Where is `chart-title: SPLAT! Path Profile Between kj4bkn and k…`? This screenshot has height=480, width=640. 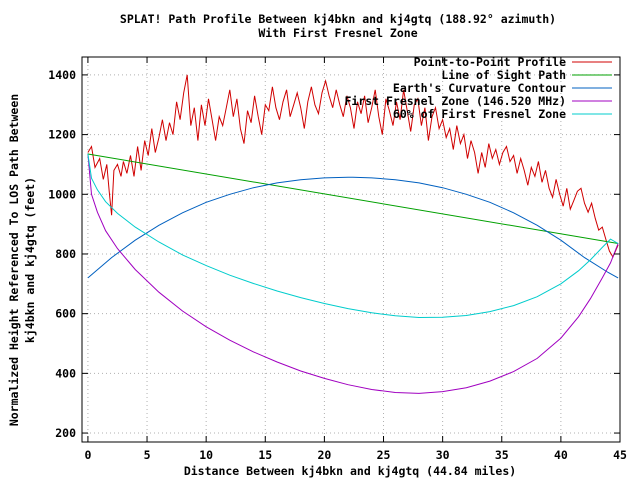 chart-title: SPLAT! Path Profile Between kj4bkn and k… is located at coordinates (338, 19).